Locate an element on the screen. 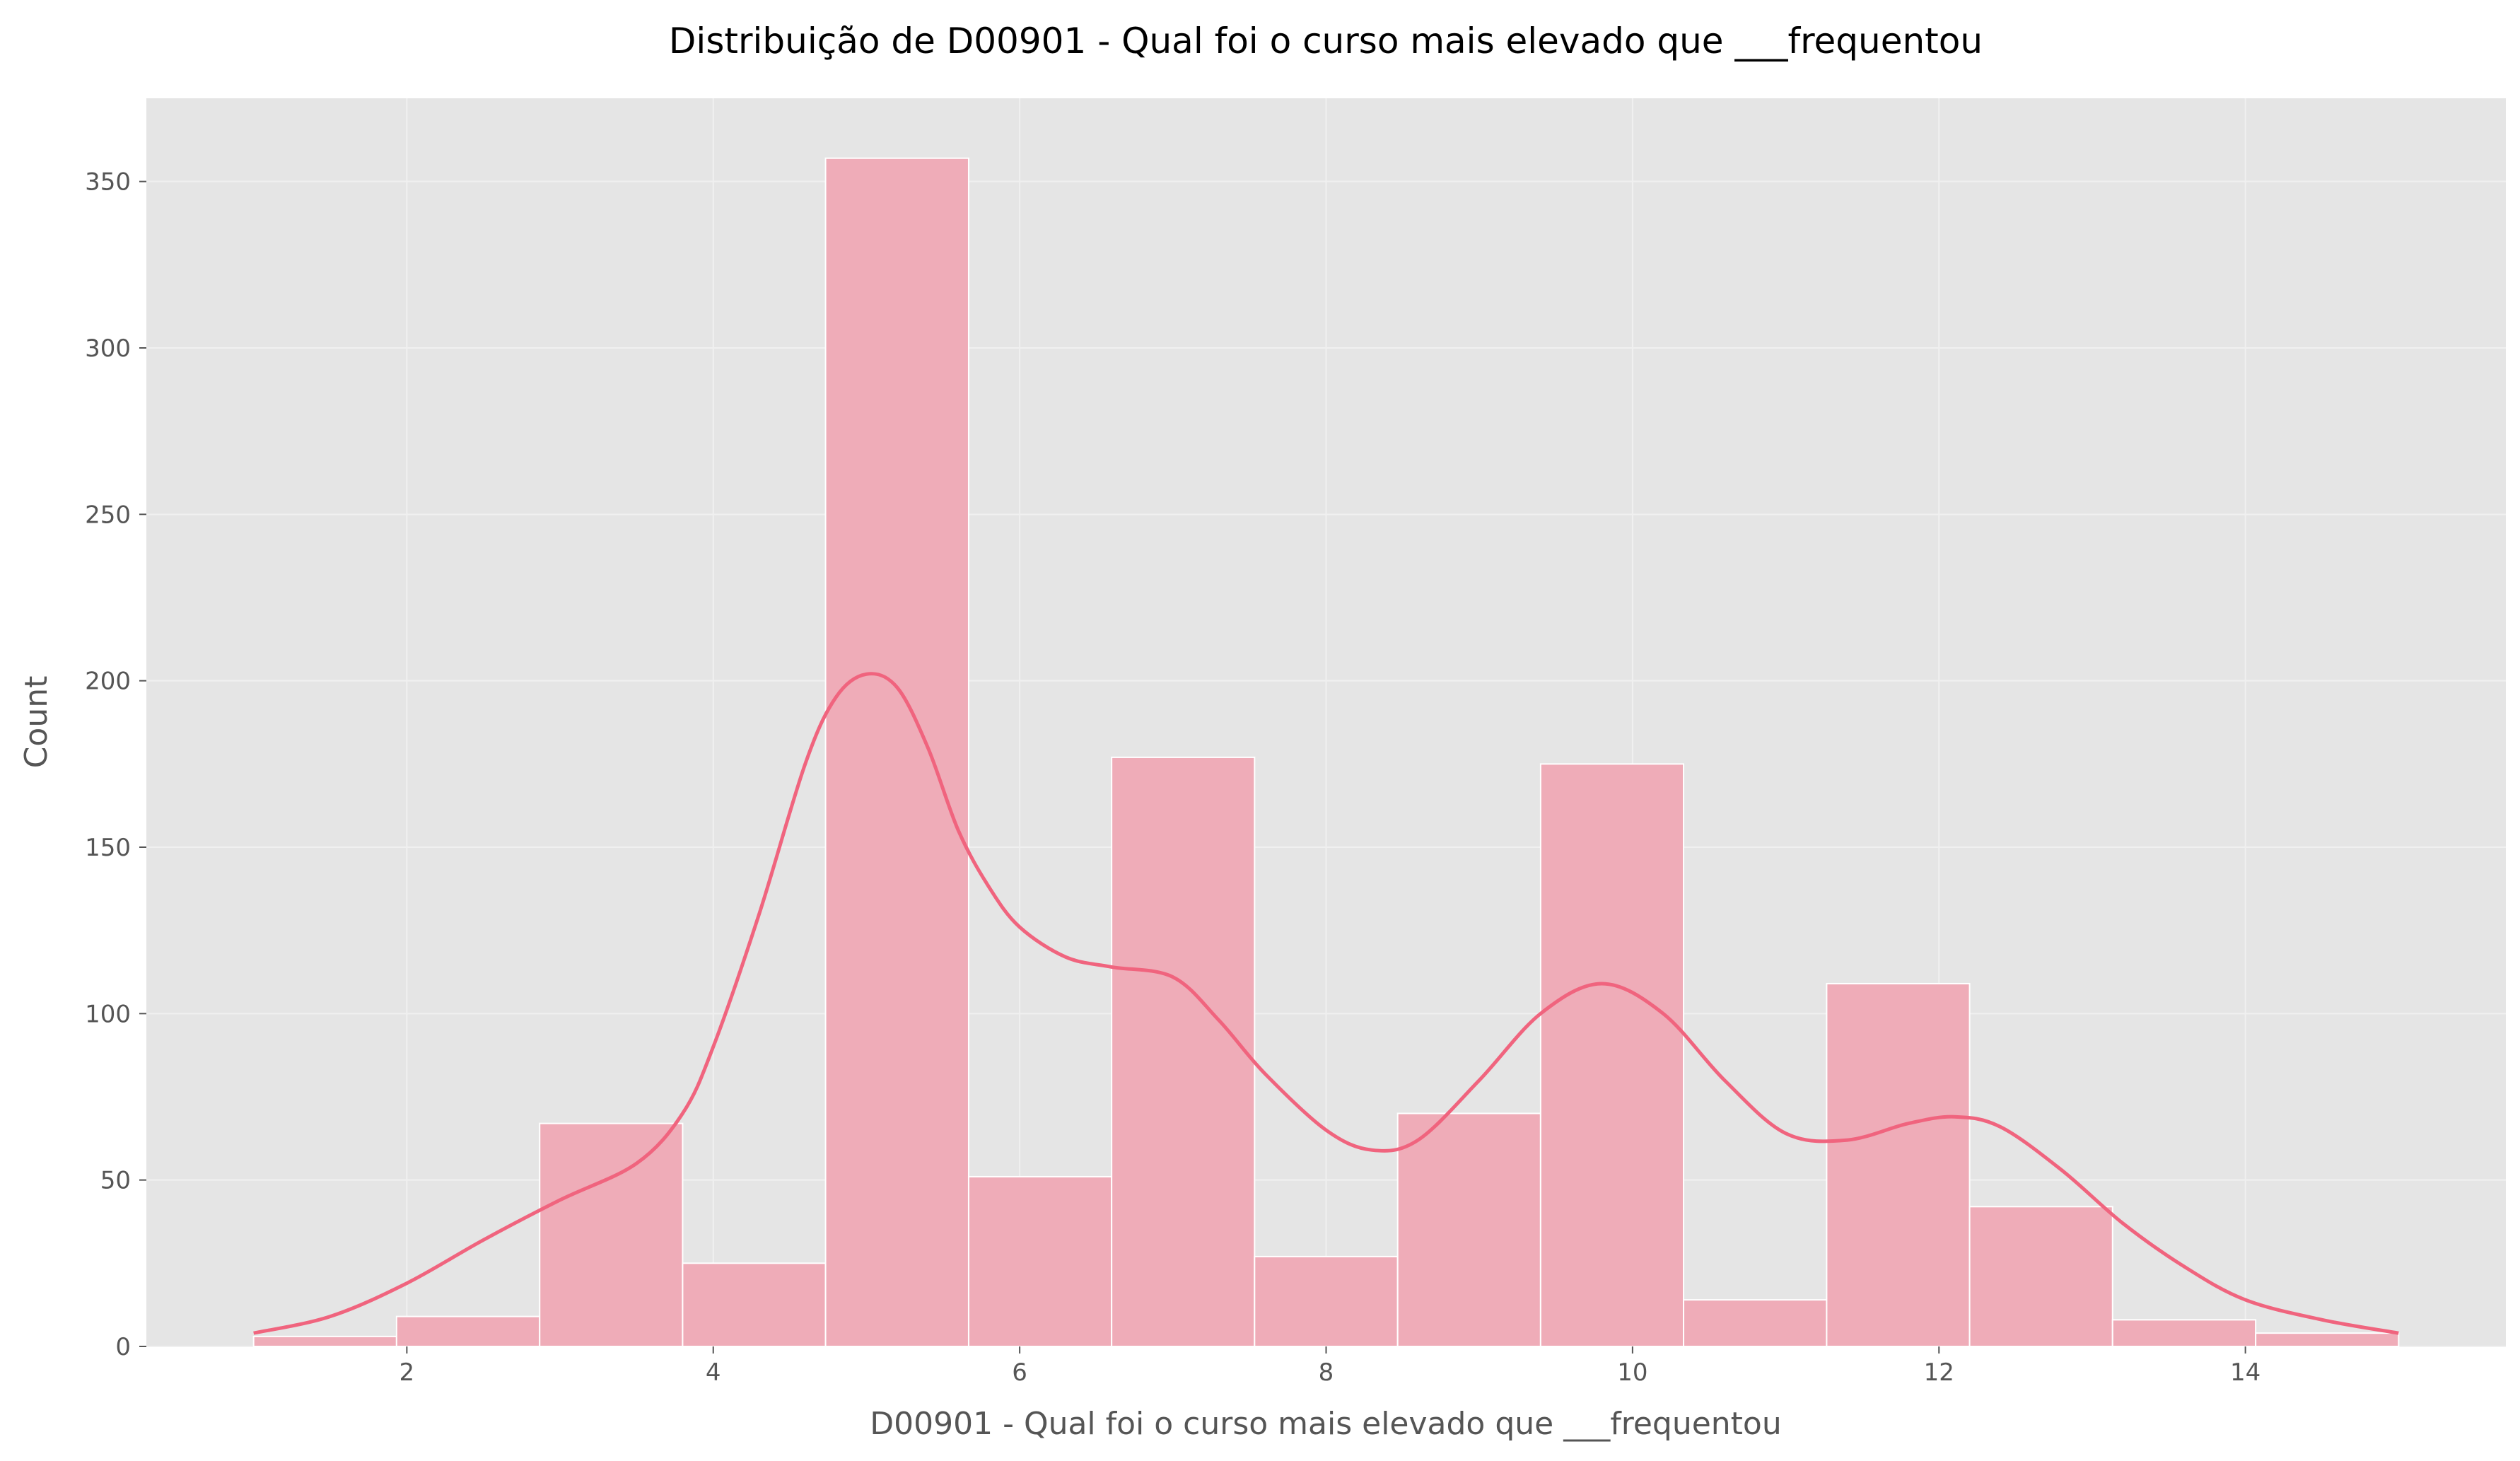 The width and height of the screenshot is (2520, 1461). x-tick-label-2: 6 is located at coordinates (1020, 1373).